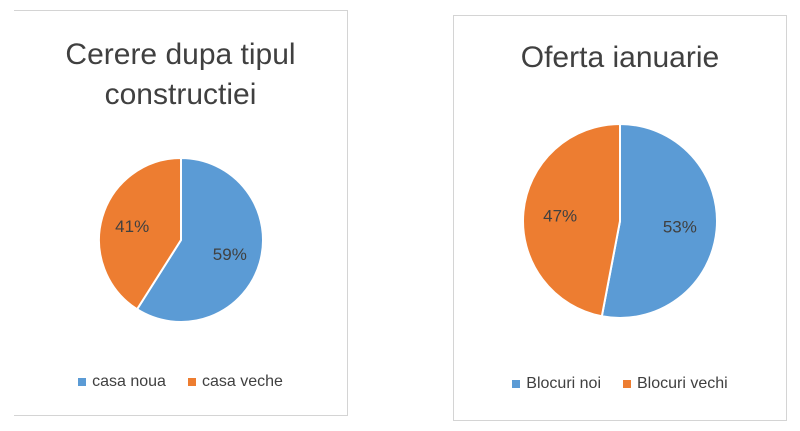 The image size is (800, 431). Describe the element at coordinates (242, 381) in the screenshot. I see `legend-label: casa veche` at that location.